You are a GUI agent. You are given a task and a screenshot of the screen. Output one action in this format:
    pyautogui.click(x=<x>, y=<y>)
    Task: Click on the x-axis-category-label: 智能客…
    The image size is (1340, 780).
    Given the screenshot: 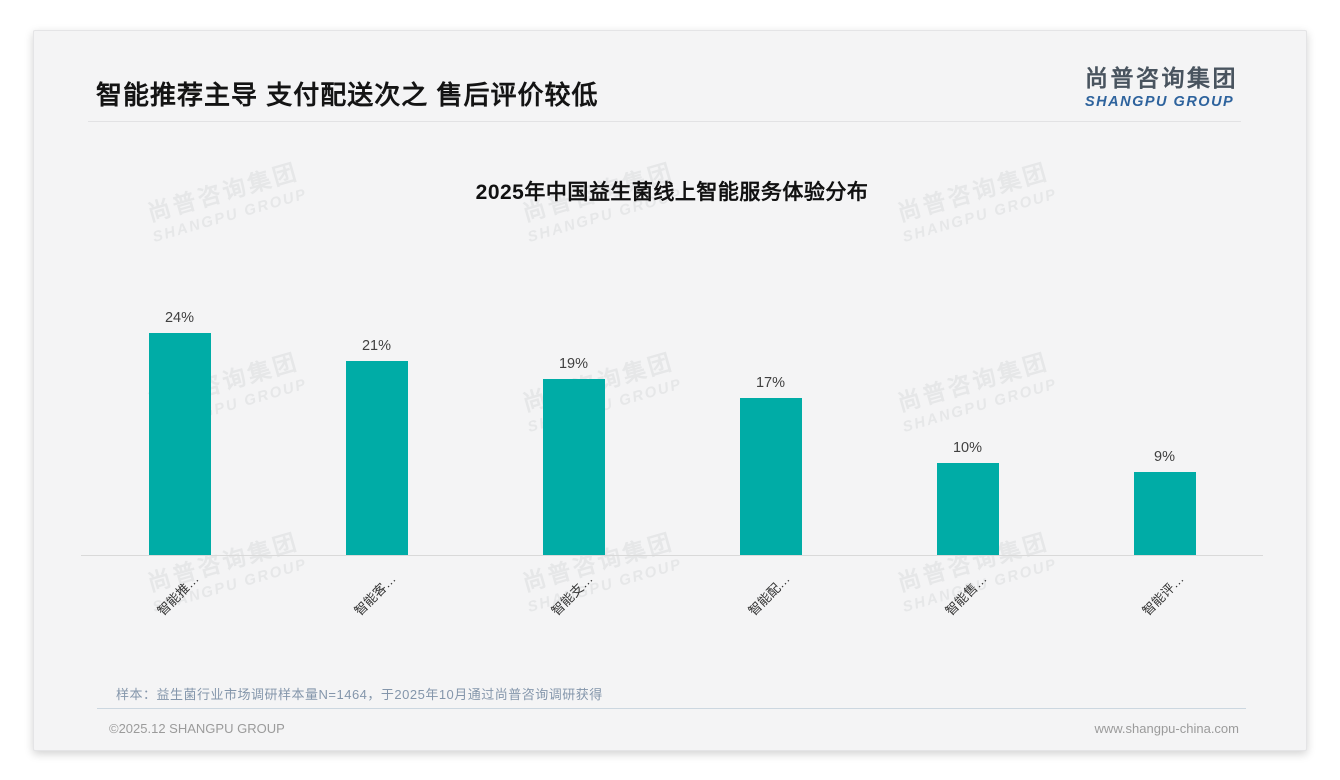 What is the action you would take?
    pyautogui.click(x=375, y=595)
    